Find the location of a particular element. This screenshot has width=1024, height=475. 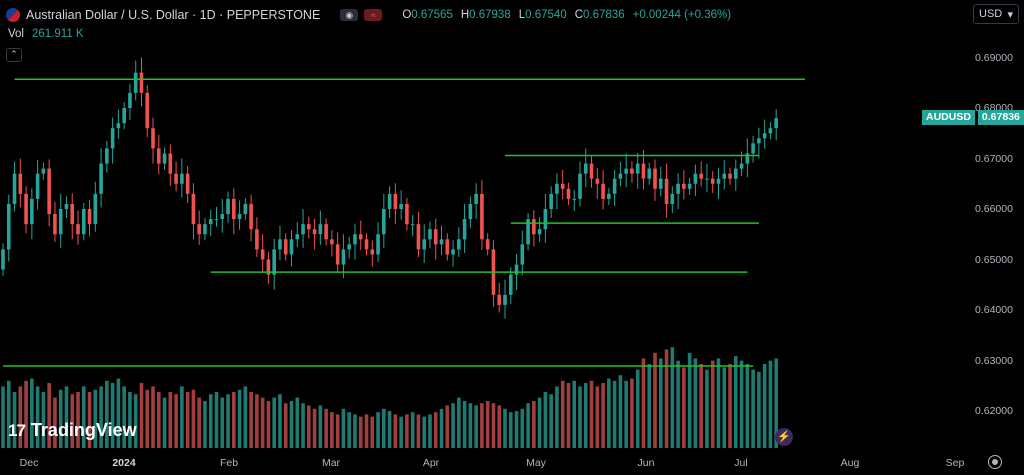

currency-selector: USD ▾ is located at coordinates (996, 14).